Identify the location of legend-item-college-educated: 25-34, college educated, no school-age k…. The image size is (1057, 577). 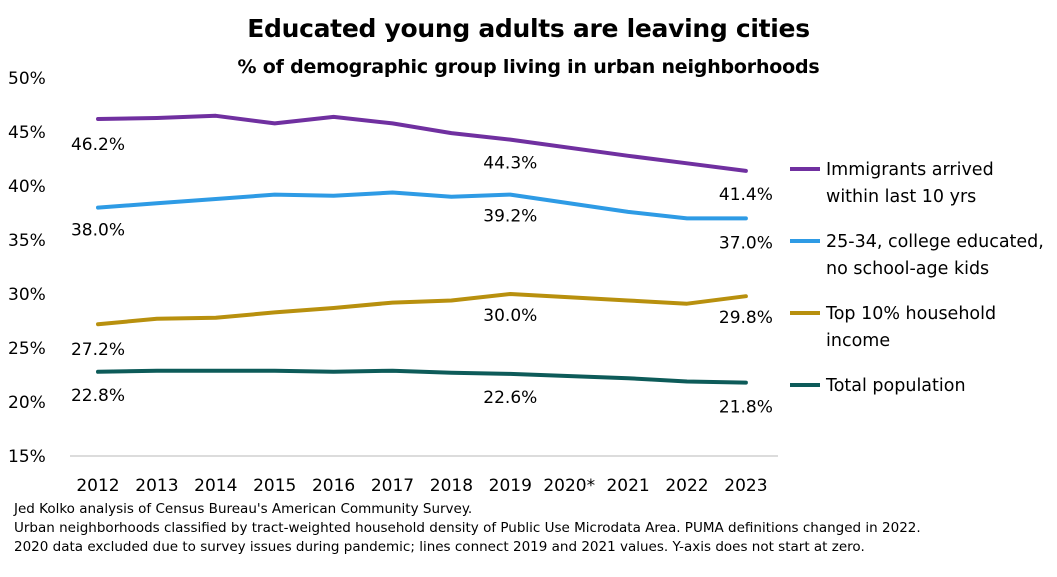
(917, 256).